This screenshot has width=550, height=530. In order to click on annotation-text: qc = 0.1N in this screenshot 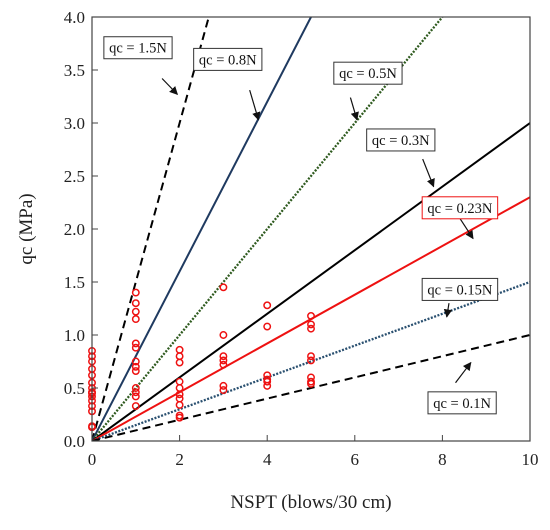, I will do `click(462, 404)`.